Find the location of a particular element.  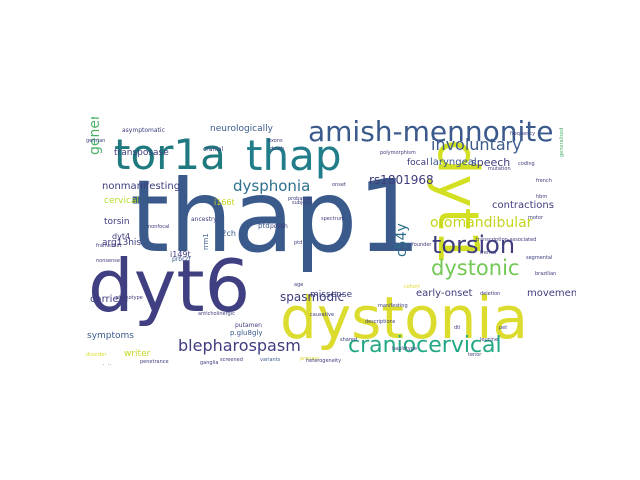

word-dystonia: dystonia is located at coordinates (404, 318).